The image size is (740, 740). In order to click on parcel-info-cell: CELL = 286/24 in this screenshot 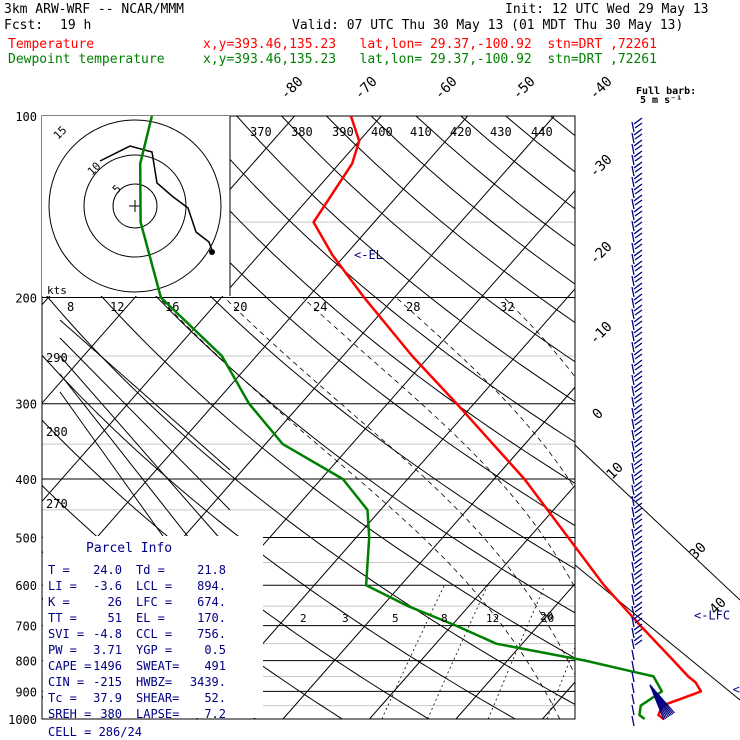, I will do `click(95, 732)`.